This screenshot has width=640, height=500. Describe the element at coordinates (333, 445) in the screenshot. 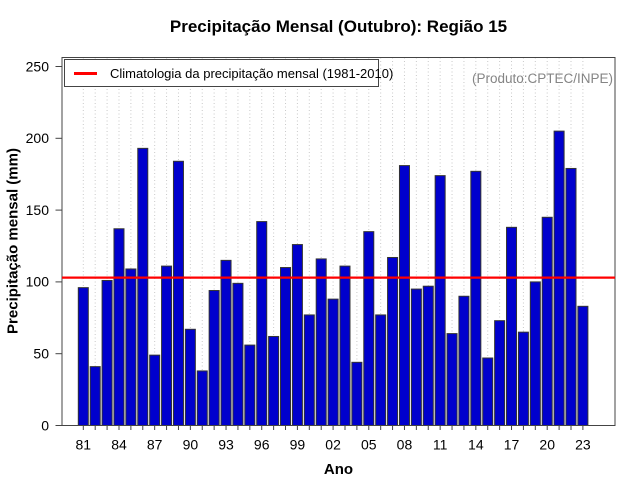

I see `x-tick-label: 02` at that location.